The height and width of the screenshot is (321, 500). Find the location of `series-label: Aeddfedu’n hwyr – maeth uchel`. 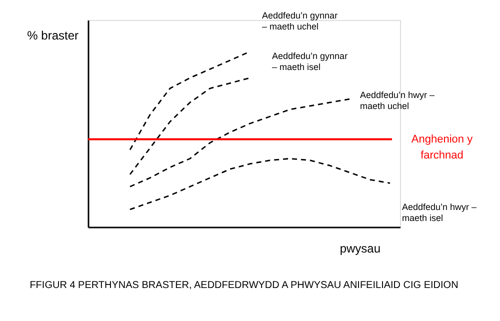

series-label: Aeddfedu’n hwyr – maeth uchel is located at coordinates (397, 100).